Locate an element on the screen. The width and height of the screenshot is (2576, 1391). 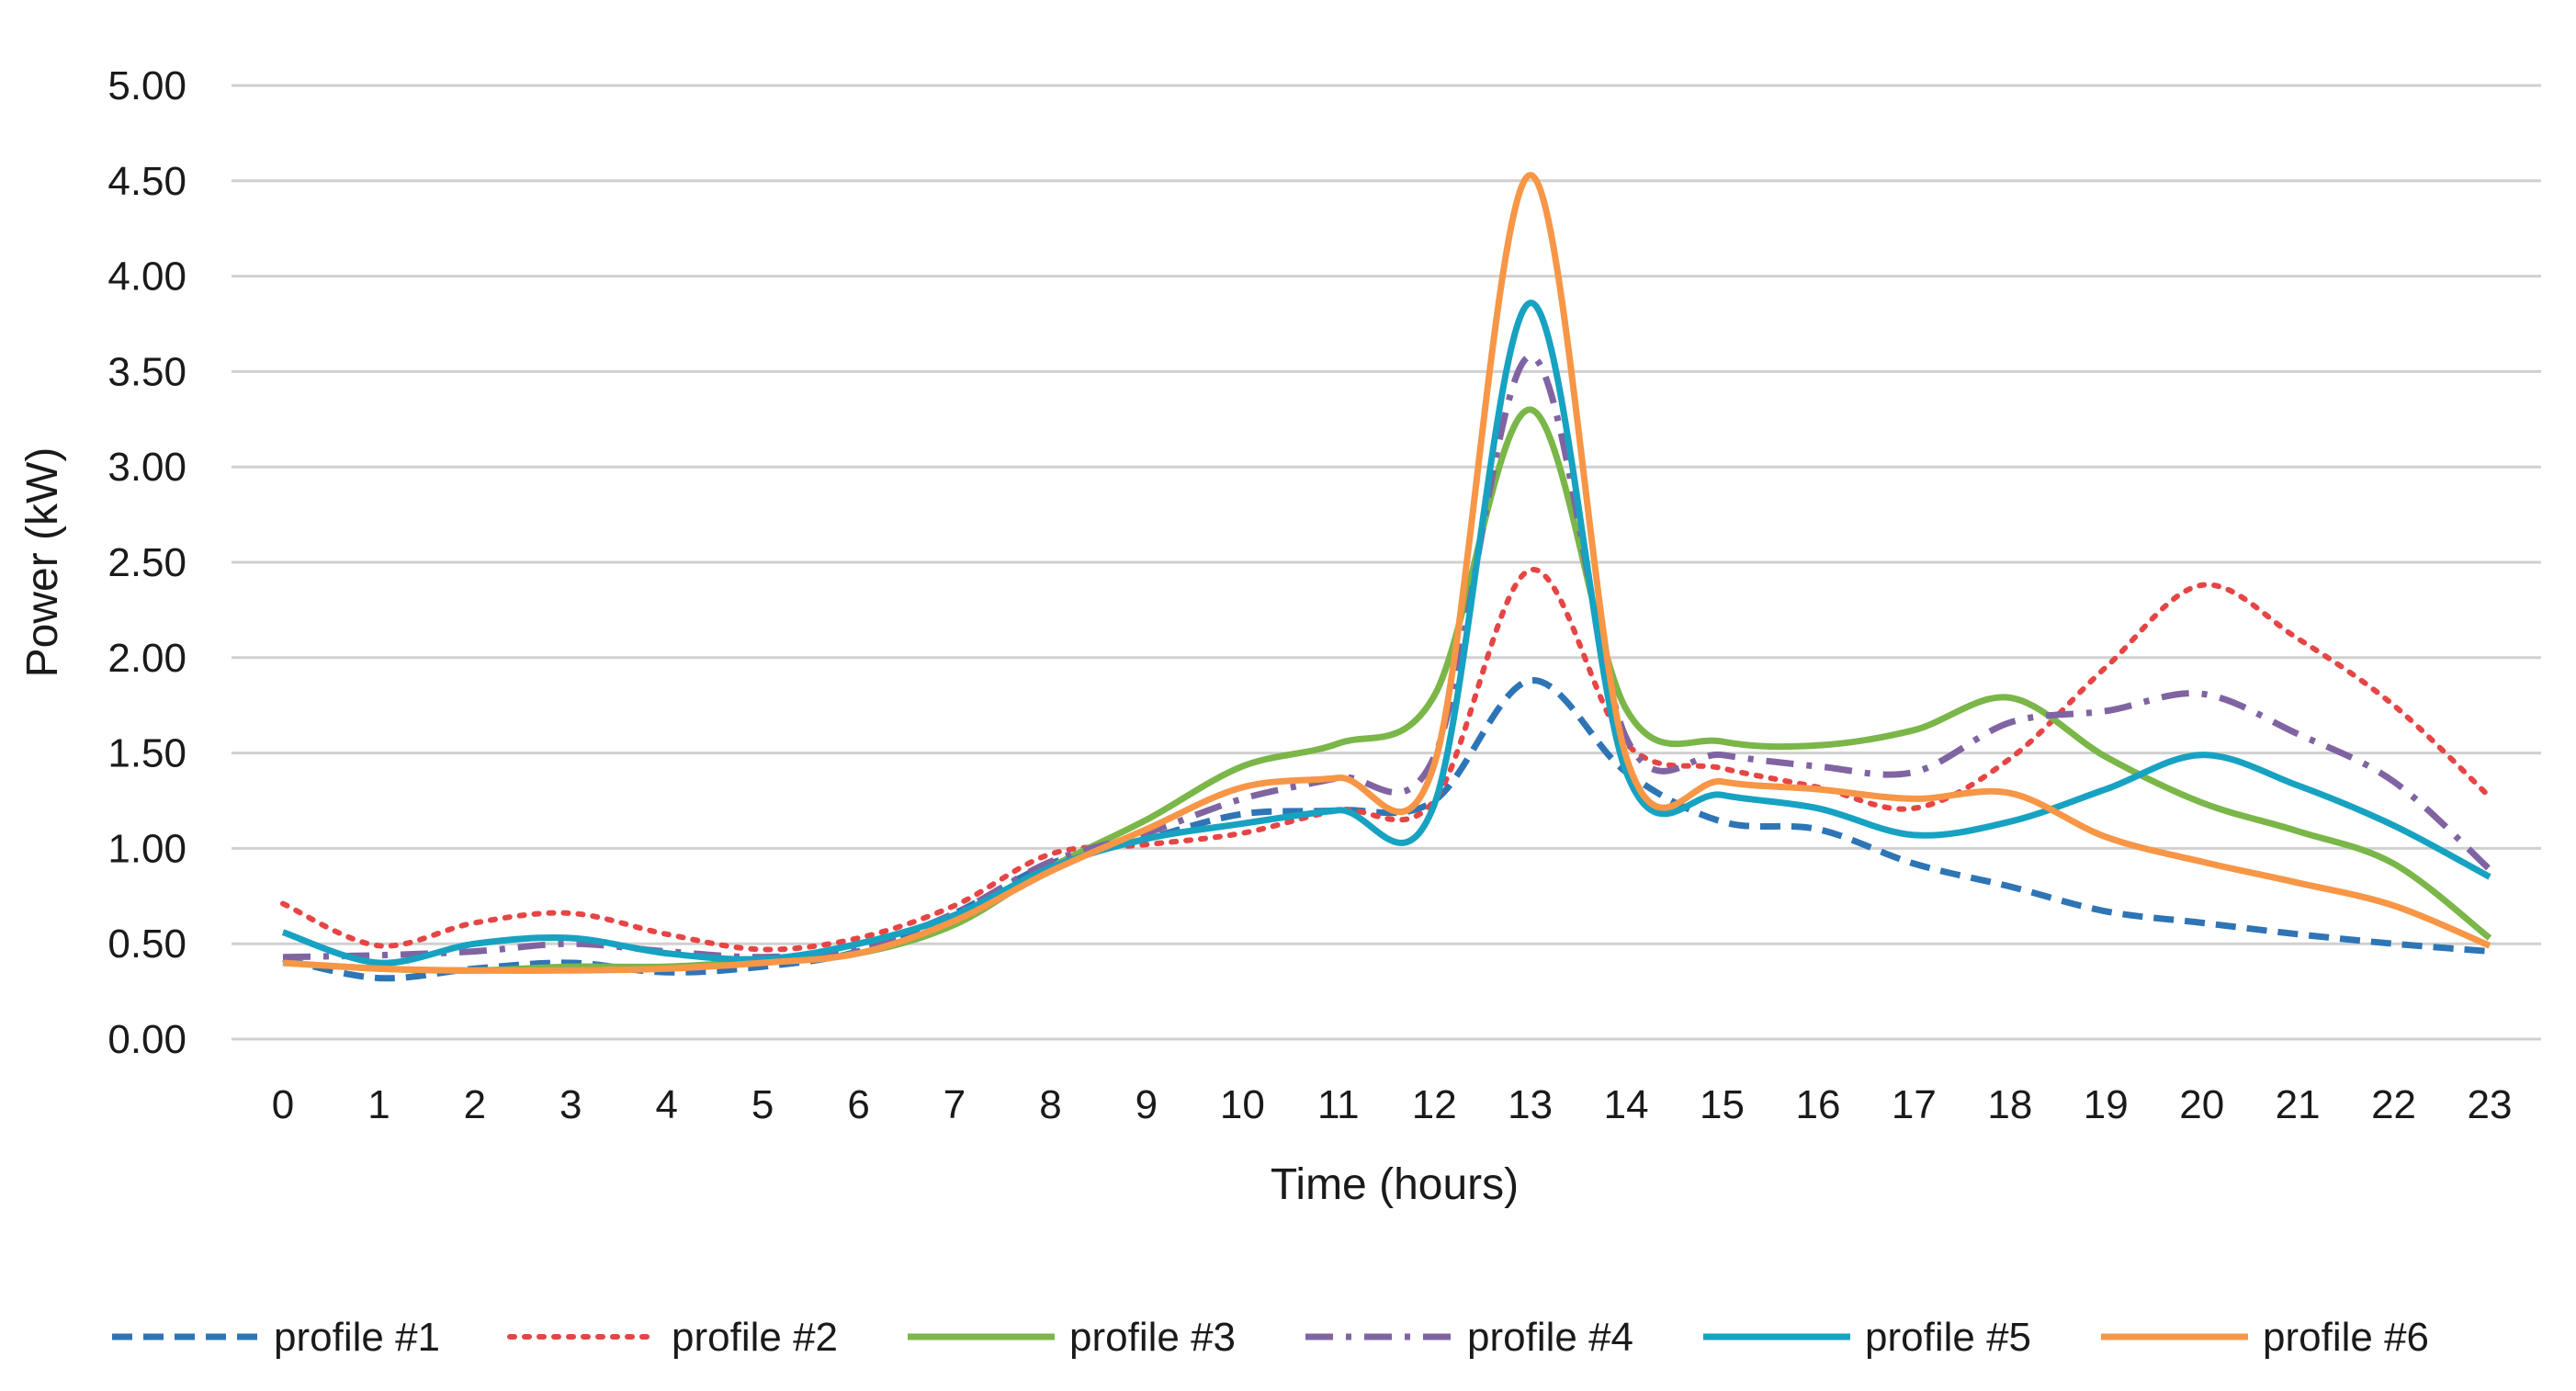
y-tick-label: 3.50 is located at coordinates (146, 371).